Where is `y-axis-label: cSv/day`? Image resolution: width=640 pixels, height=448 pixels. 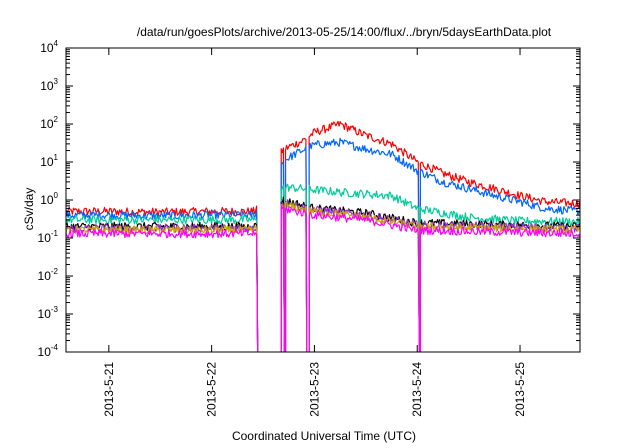
y-axis-label: cSv/day is located at coordinates (29, 209).